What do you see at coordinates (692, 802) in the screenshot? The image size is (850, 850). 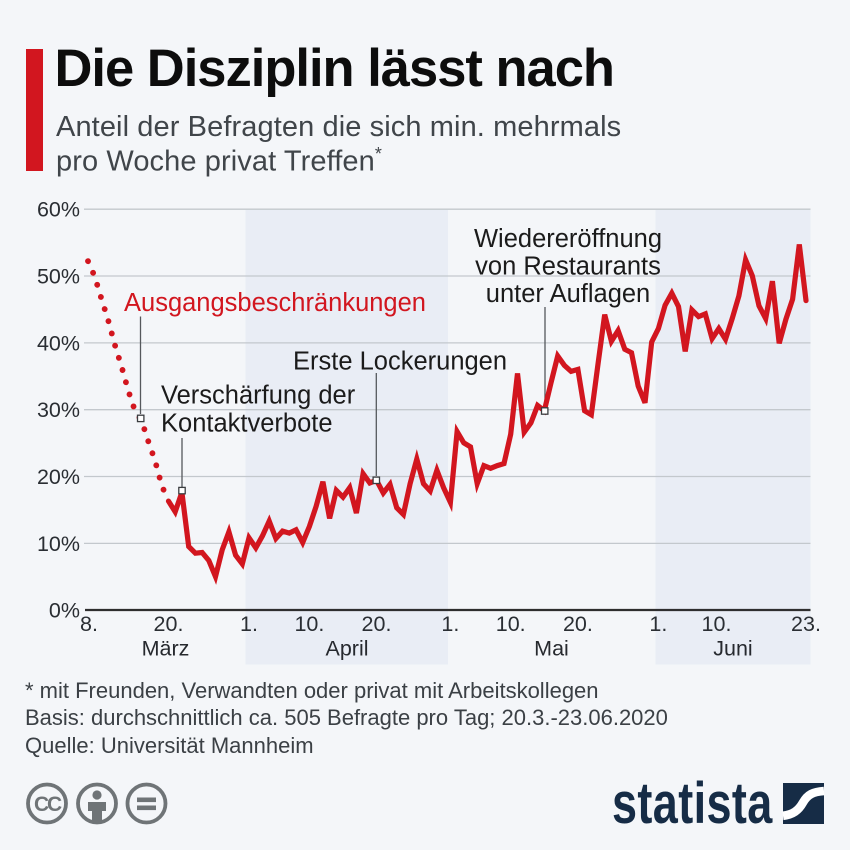 I see `svg-text: statista` at bounding box center [692, 802].